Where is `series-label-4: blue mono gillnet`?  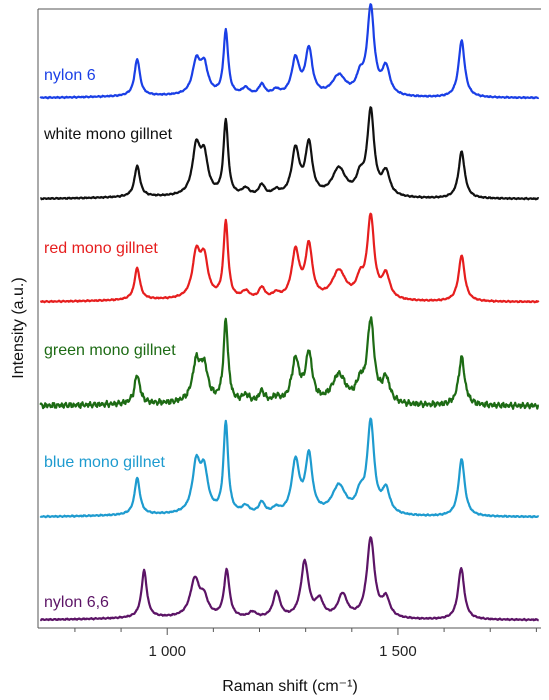 series-label-4: blue mono gillnet is located at coordinates (105, 462).